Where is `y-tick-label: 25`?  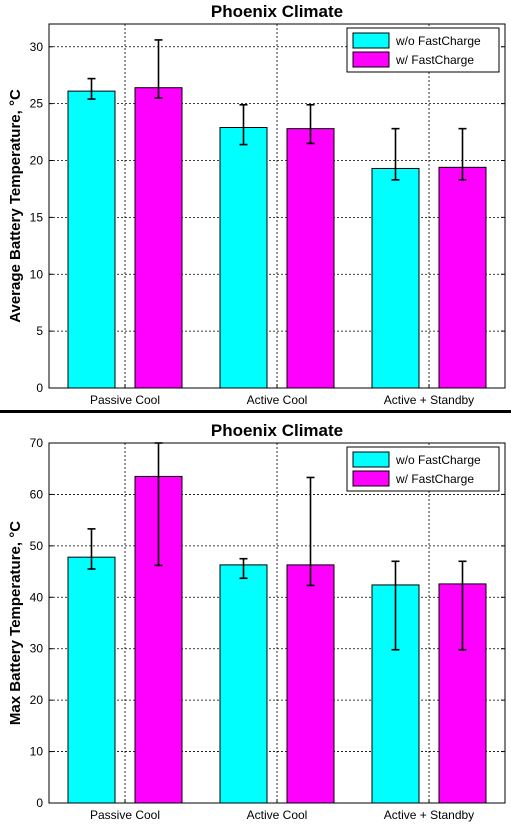 y-tick-label: 25 is located at coordinates (37, 104).